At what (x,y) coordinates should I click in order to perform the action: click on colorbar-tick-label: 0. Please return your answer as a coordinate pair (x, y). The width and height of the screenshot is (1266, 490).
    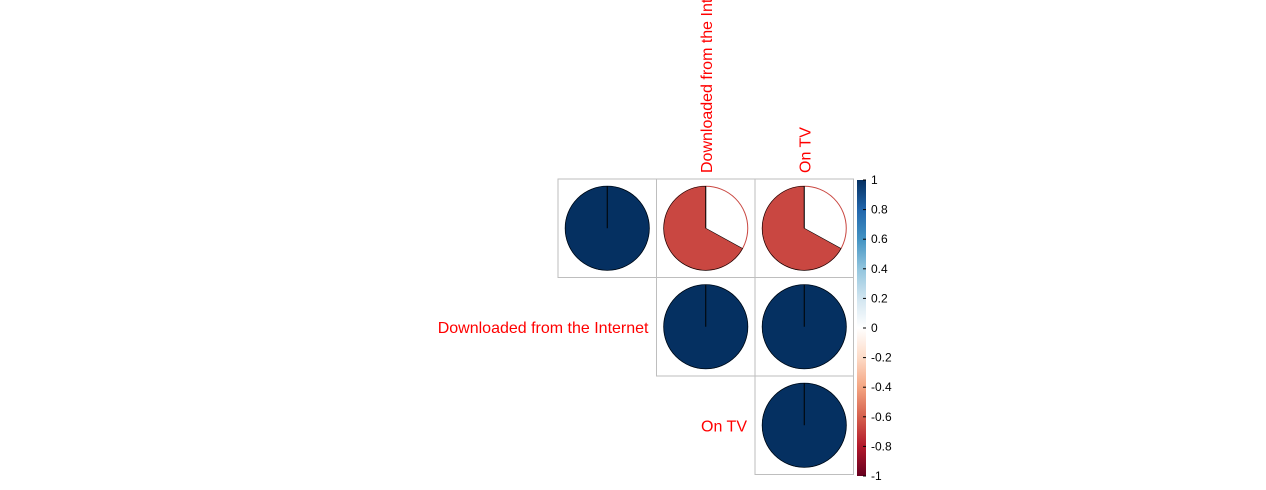
    Looking at the image, I should click on (874, 328).